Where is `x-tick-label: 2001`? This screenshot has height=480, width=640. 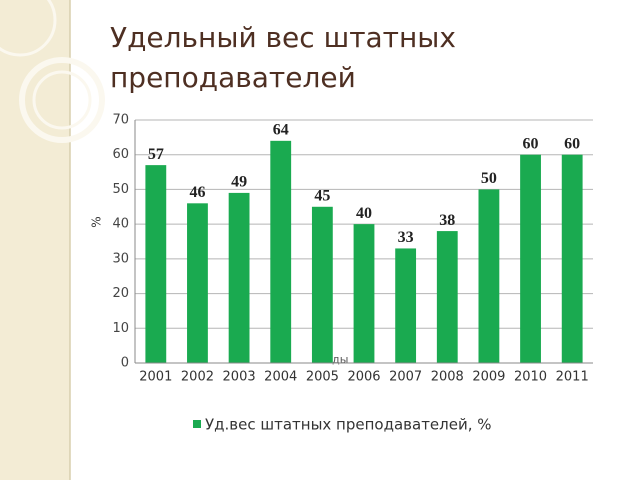
x-tick-label: 2001 is located at coordinates (155, 377).